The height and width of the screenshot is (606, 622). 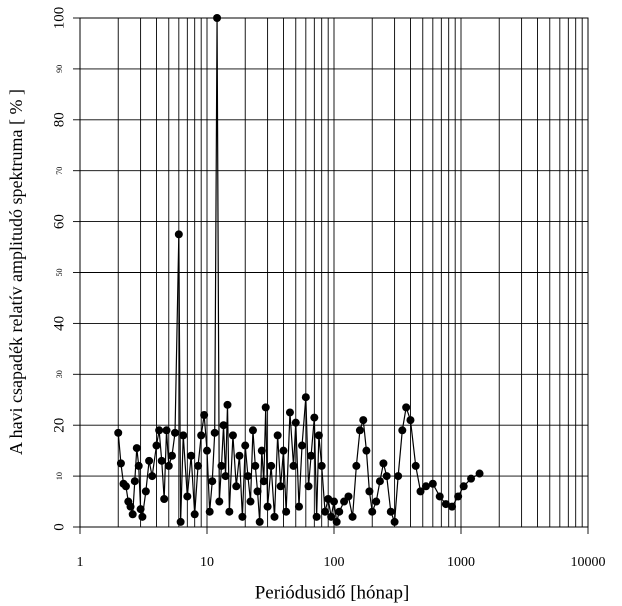 I want to click on y-tick-label: 50, so click(x=59, y=273).